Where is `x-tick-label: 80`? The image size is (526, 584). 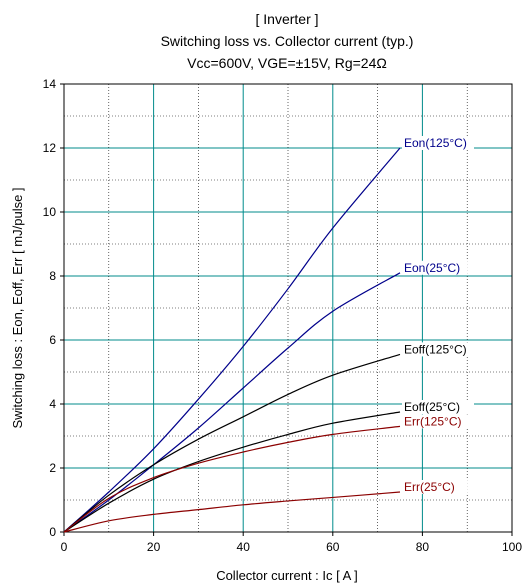
x-tick-label: 80 is located at coordinates (423, 547).